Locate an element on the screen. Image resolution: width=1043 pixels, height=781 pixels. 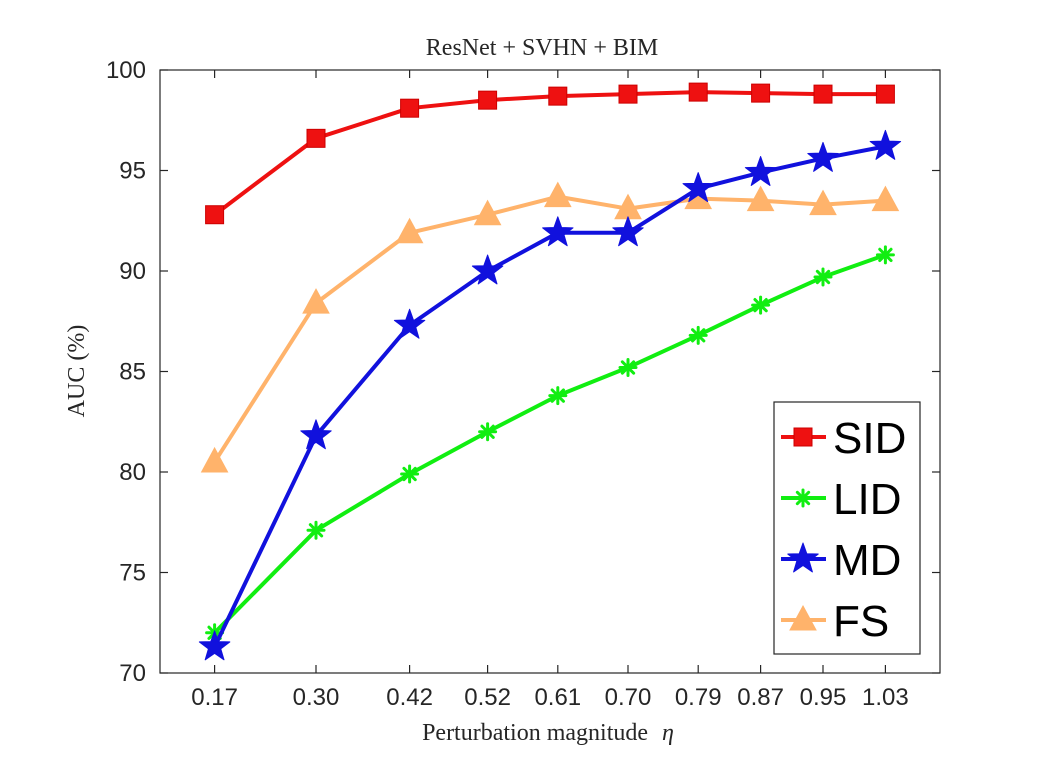
x-tick-label: 0.61 is located at coordinates (557, 697).